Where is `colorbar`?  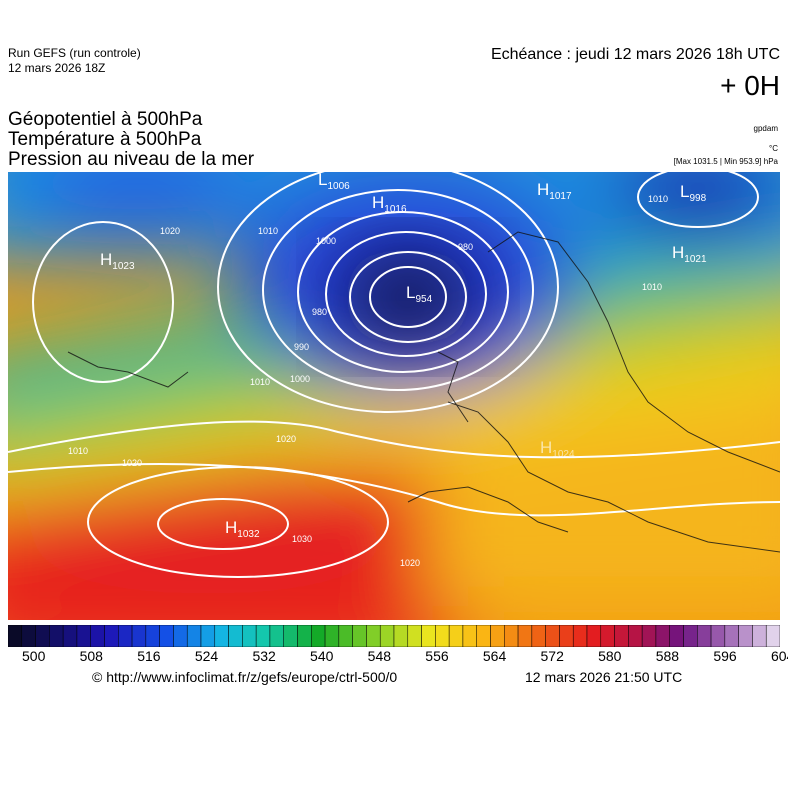
colorbar is located at coordinates (394, 636).